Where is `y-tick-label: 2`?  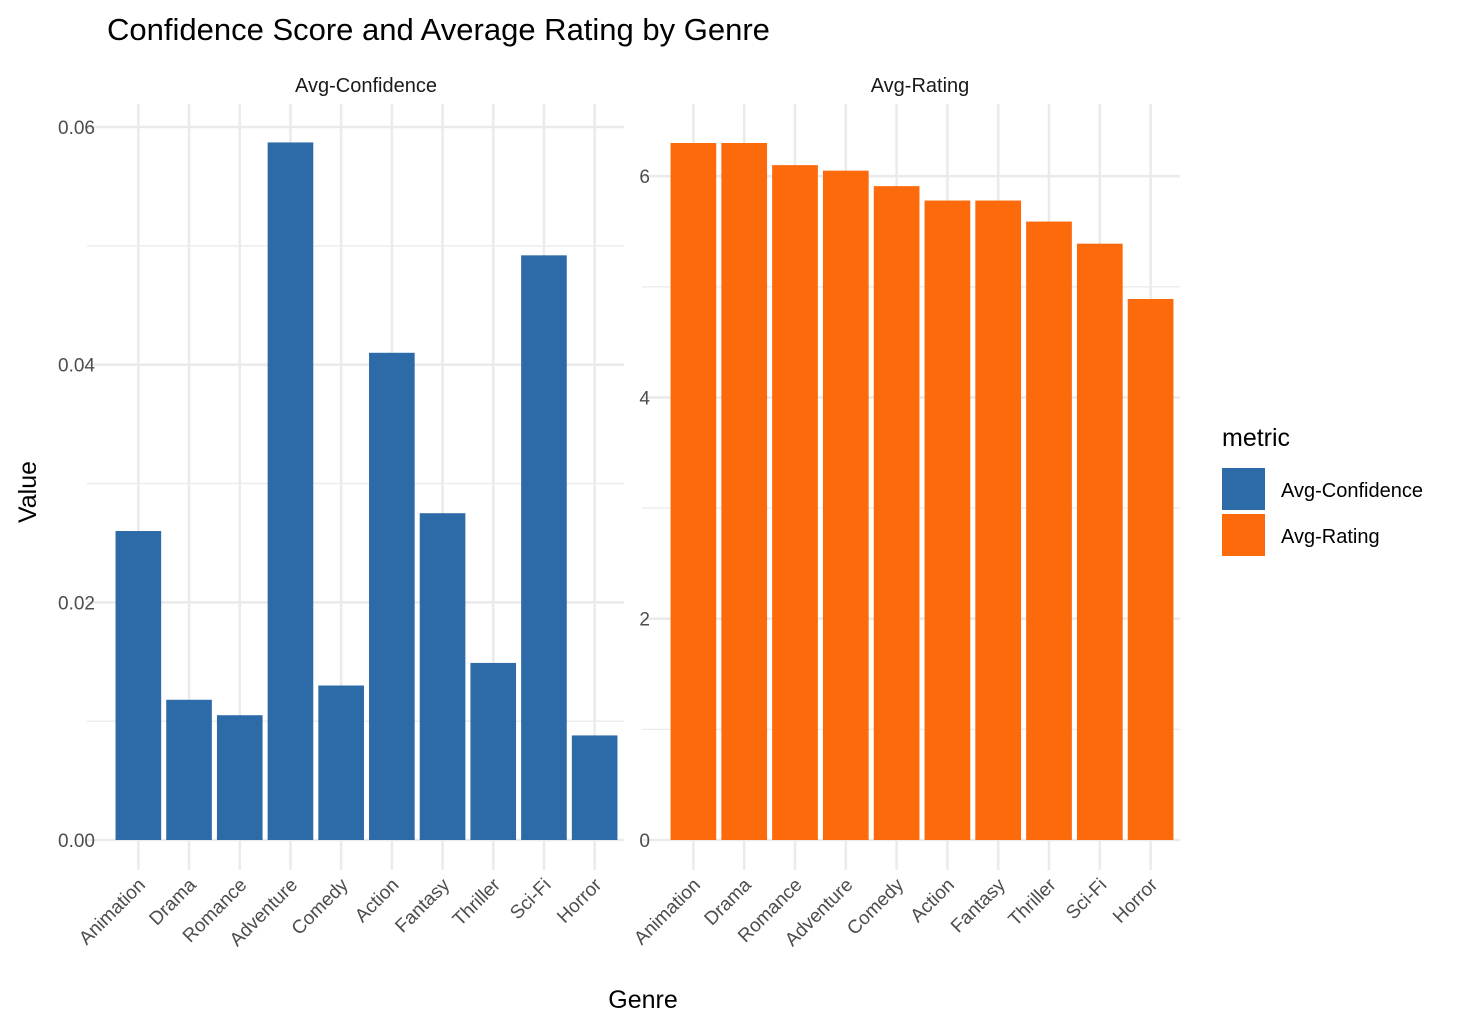 y-tick-label: 2 is located at coordinates (644, 620).